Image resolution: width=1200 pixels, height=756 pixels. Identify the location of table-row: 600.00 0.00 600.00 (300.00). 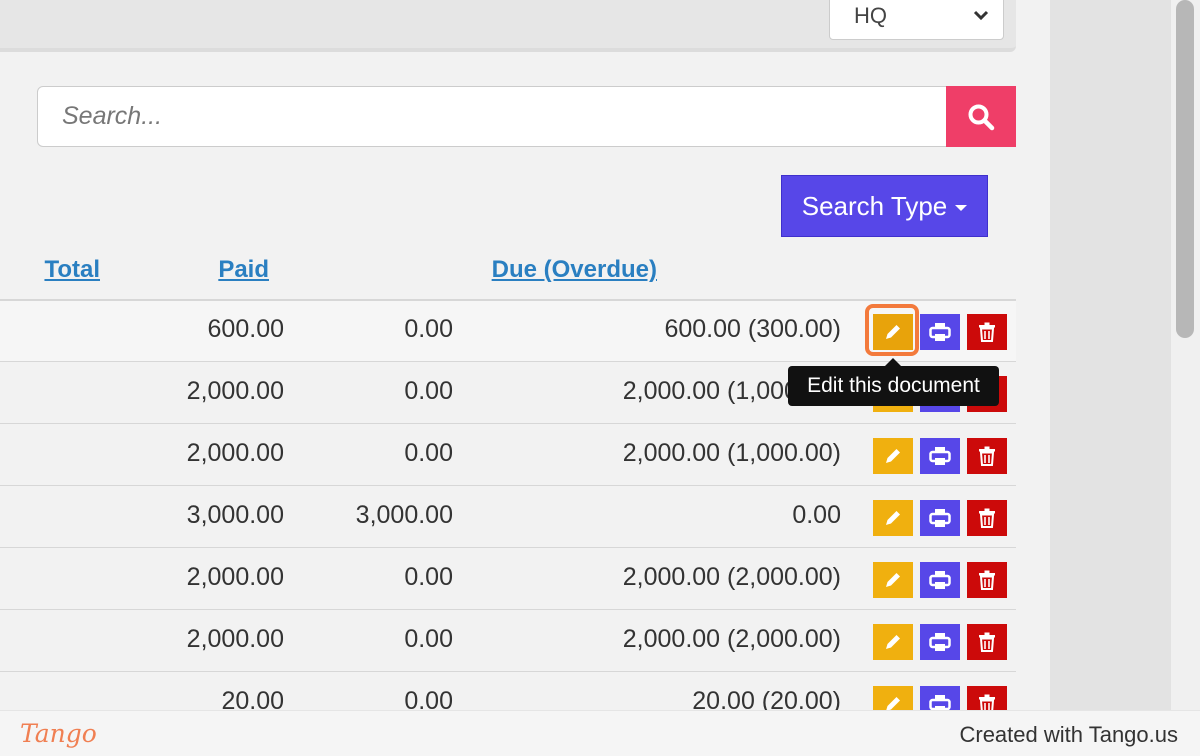
(508, 331).